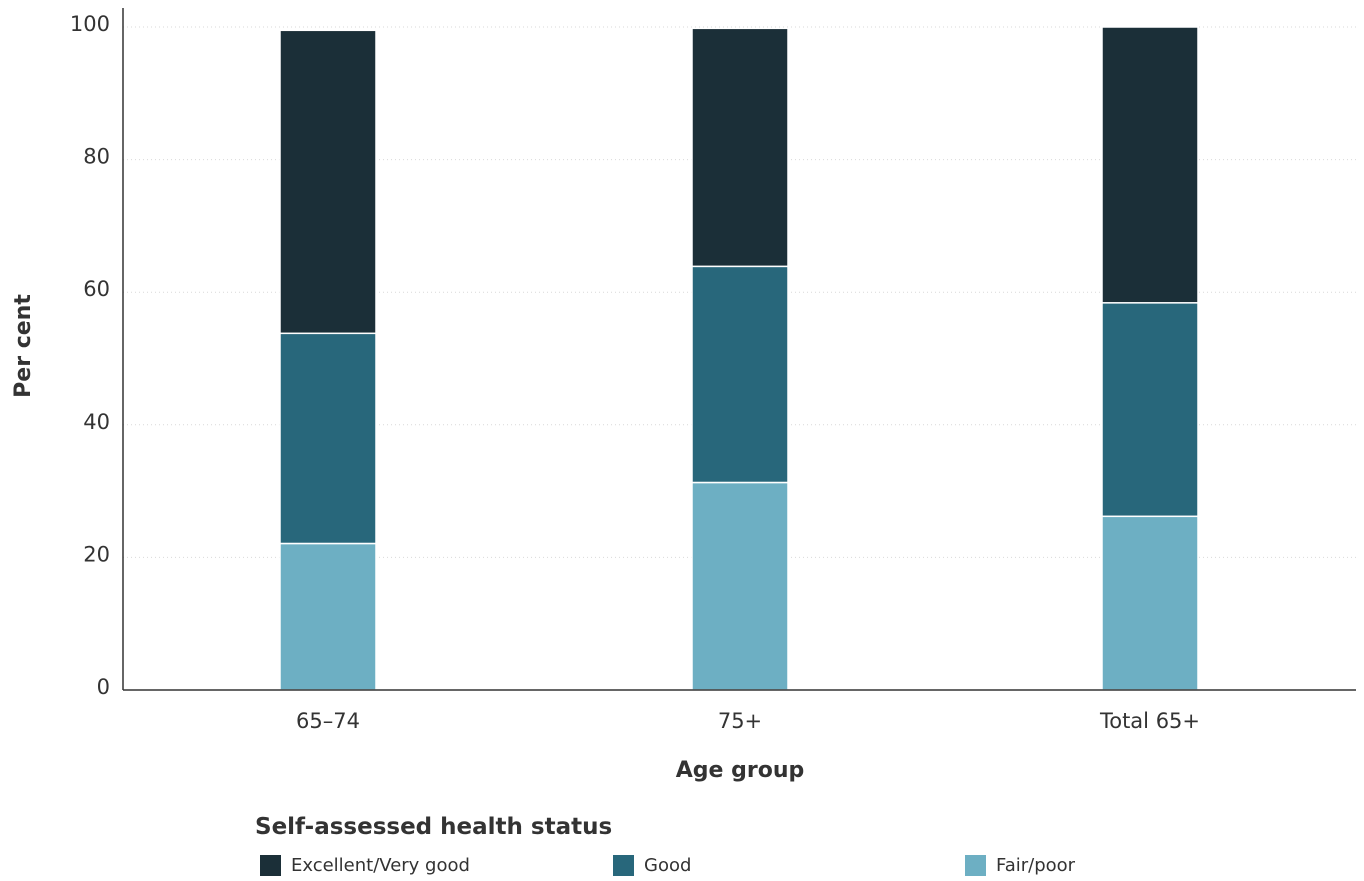  I want to click on x-tick-label: 75+, so click(740, 721).